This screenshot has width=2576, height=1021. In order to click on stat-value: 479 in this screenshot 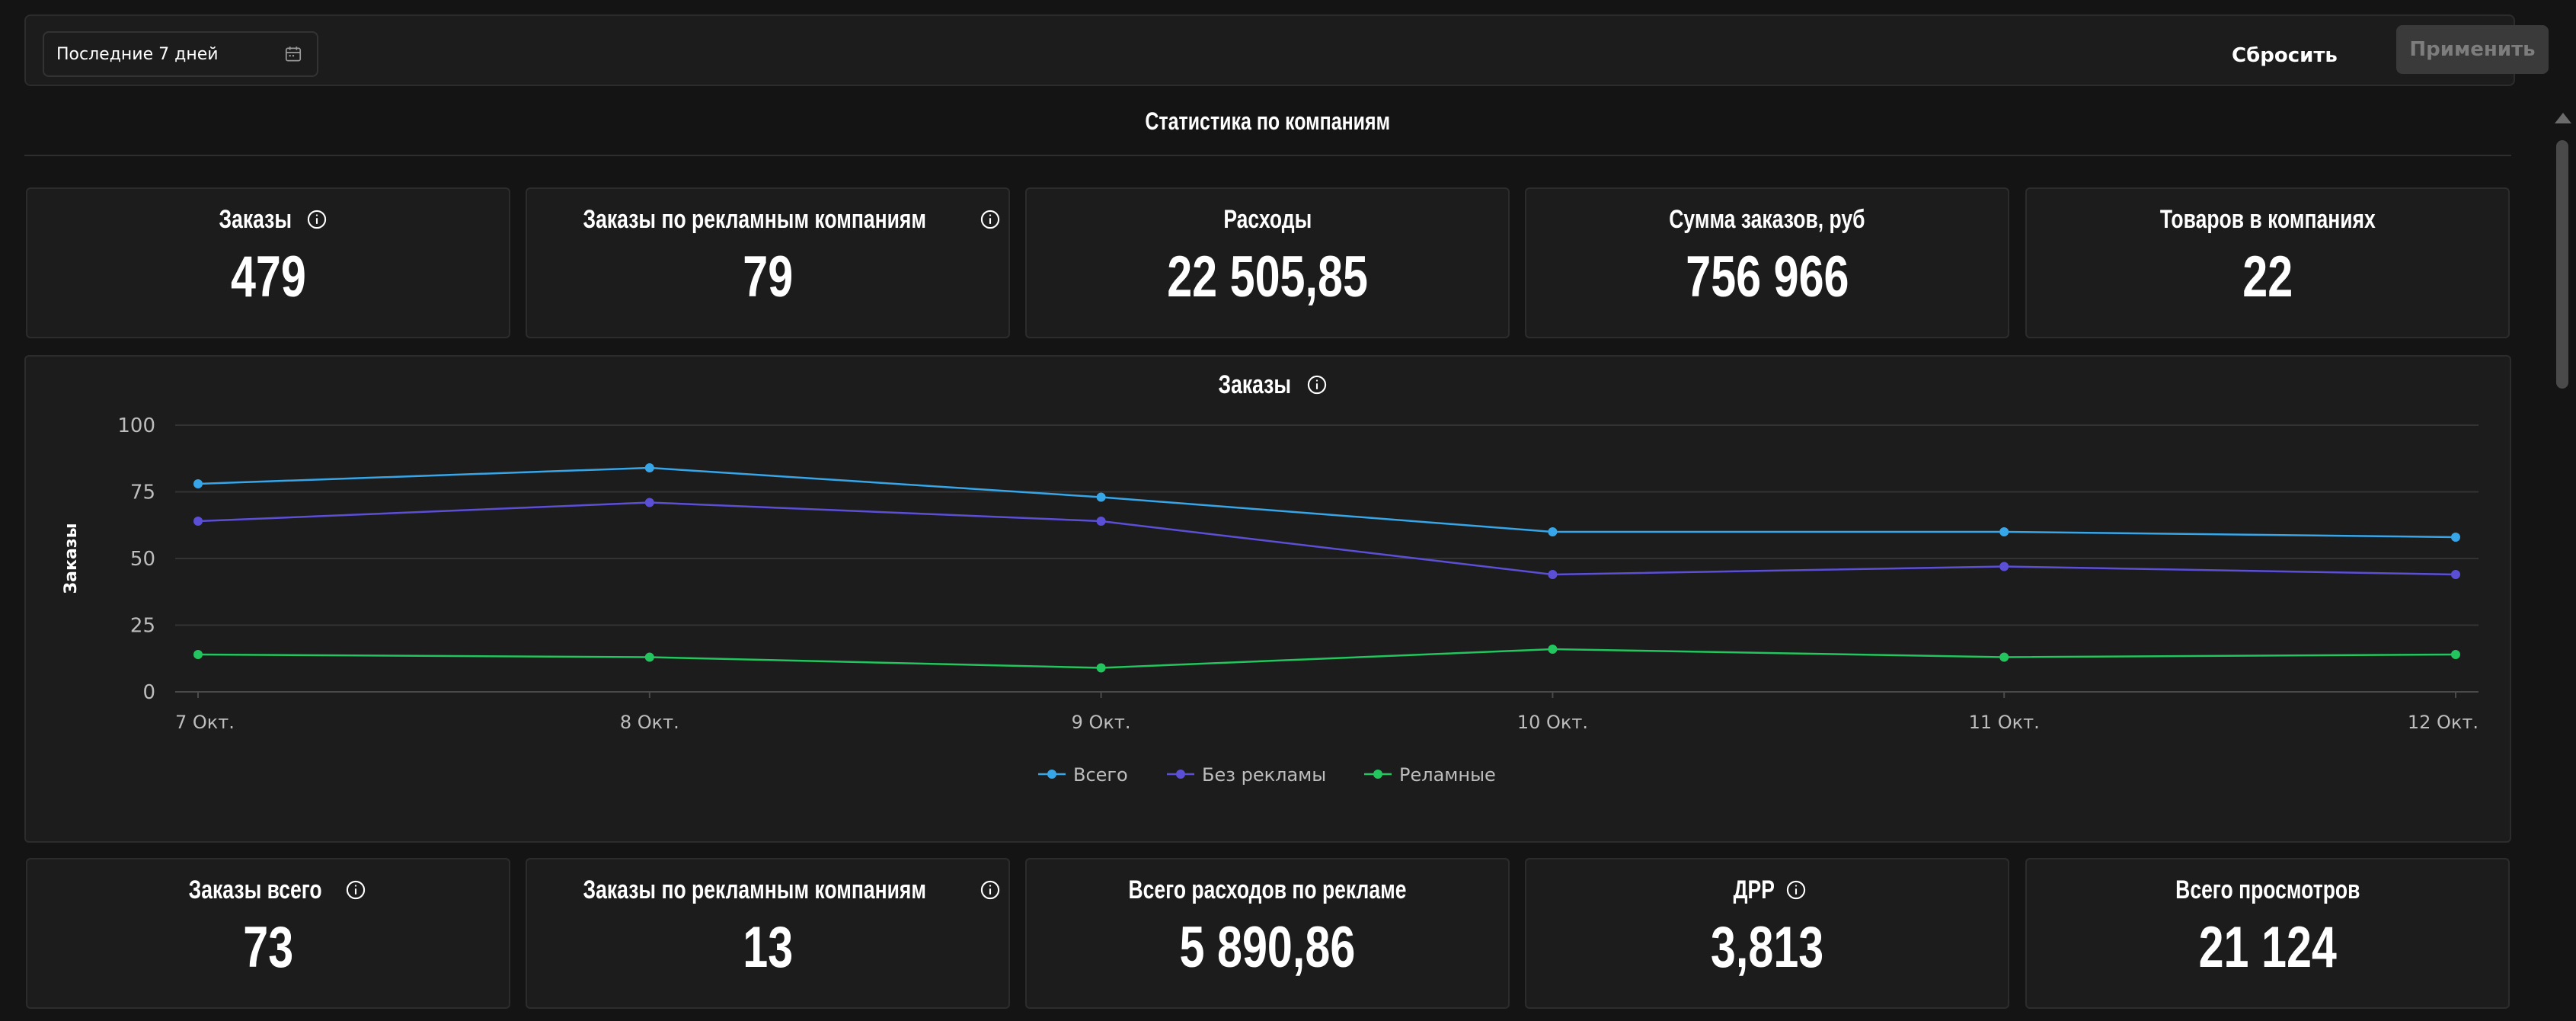, I will do `click(268, 277)`.